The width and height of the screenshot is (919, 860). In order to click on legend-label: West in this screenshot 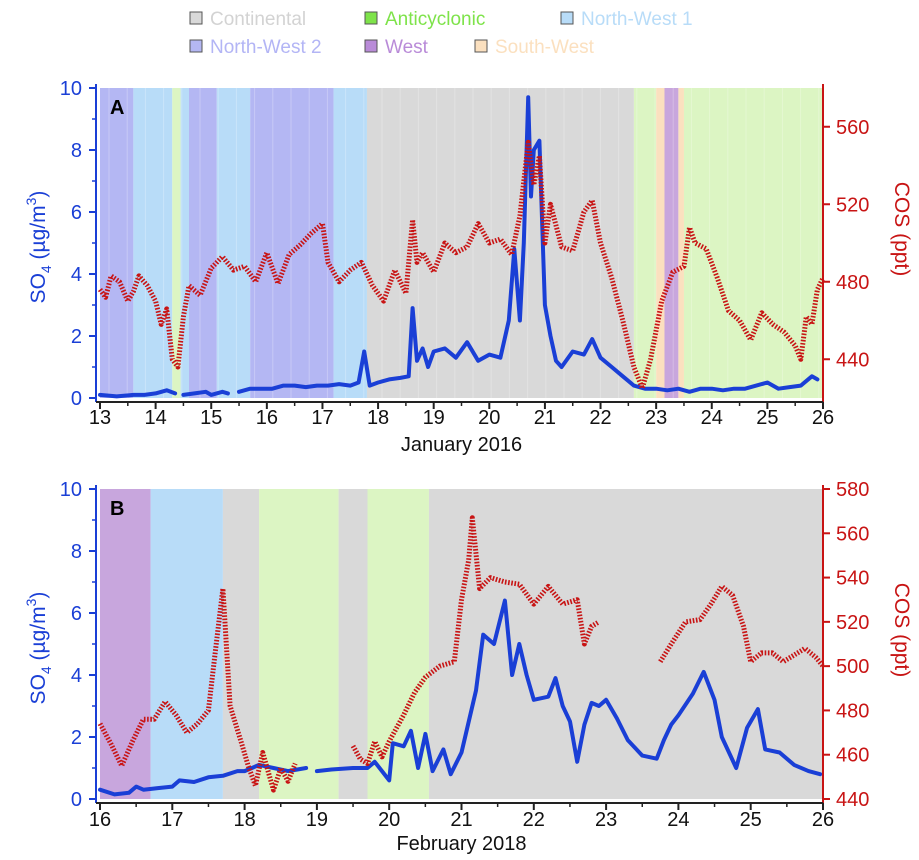, I will do `click(407, 47)`.